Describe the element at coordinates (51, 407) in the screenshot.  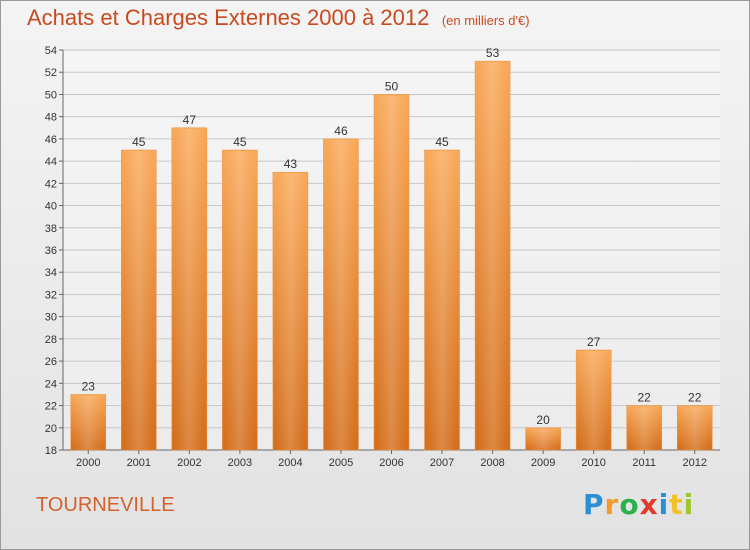
I see `y-tick-label: 22` at that location.